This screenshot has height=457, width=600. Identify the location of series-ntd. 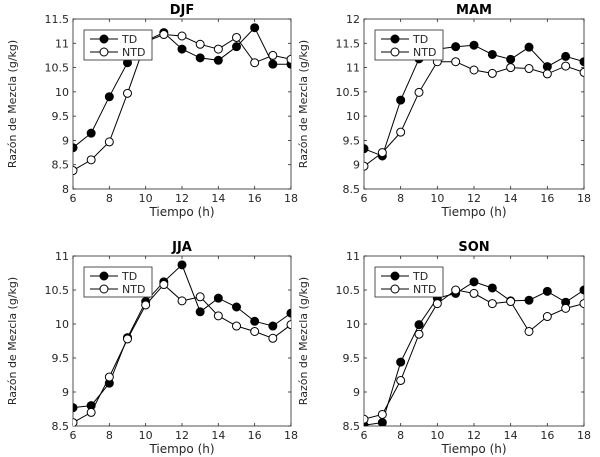
(474, 354).